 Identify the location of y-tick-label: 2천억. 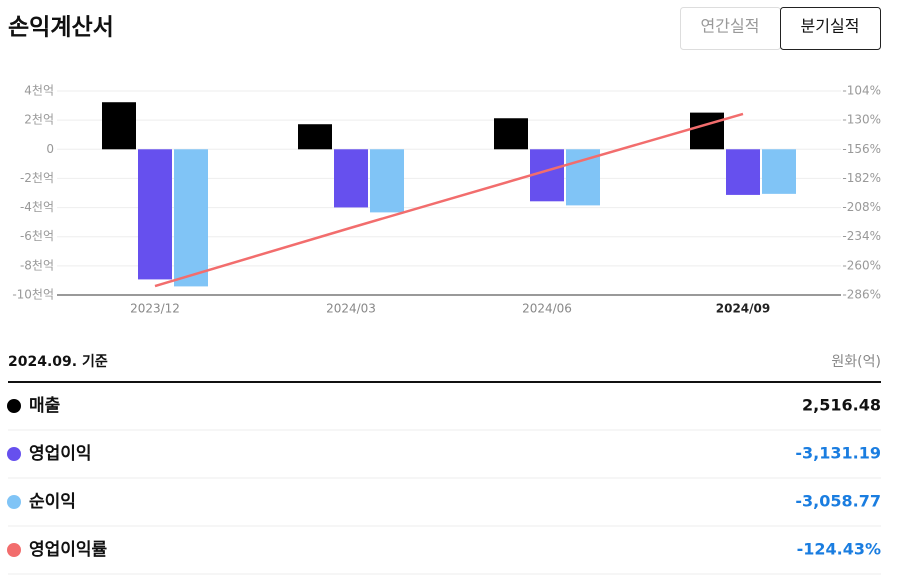
(39, 119).